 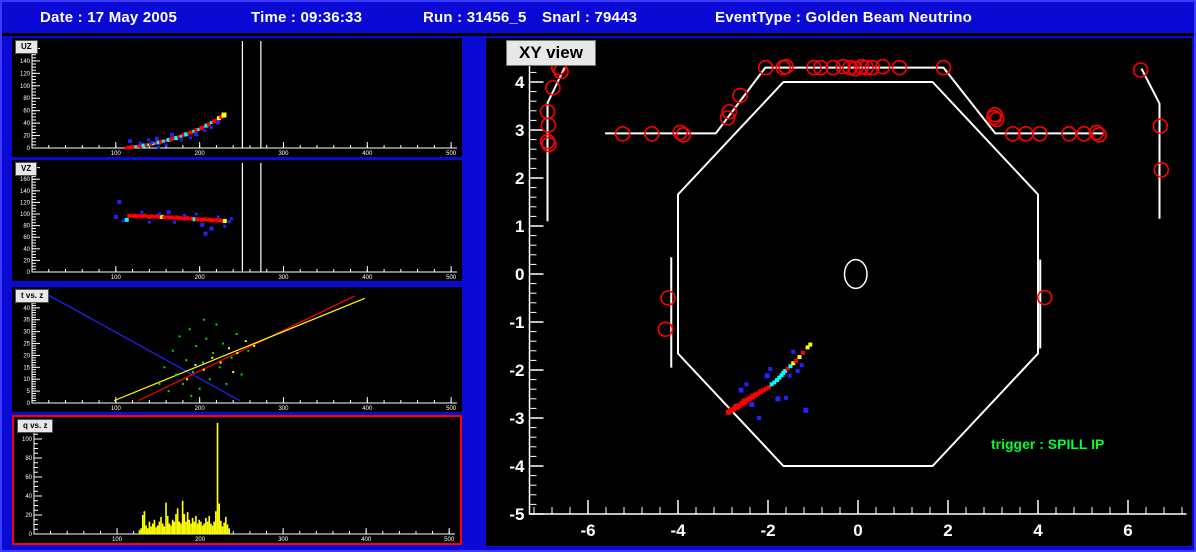 I want to click on y-tick-label: -5, so click(x=516, y=514).